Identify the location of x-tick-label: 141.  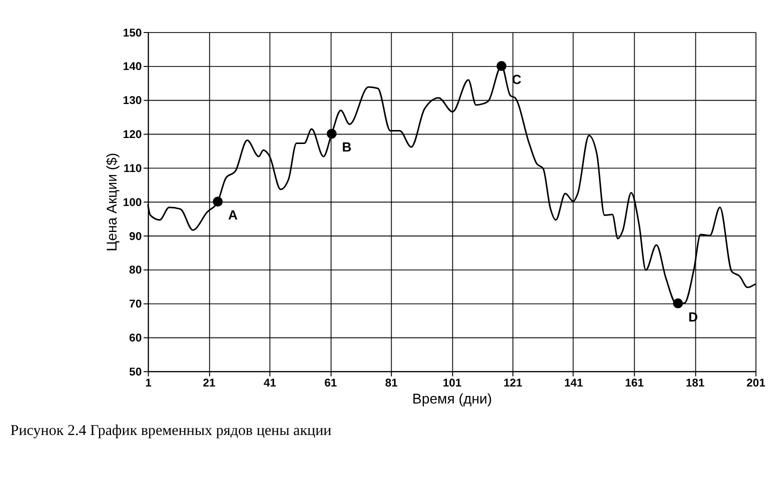
(574, 384).